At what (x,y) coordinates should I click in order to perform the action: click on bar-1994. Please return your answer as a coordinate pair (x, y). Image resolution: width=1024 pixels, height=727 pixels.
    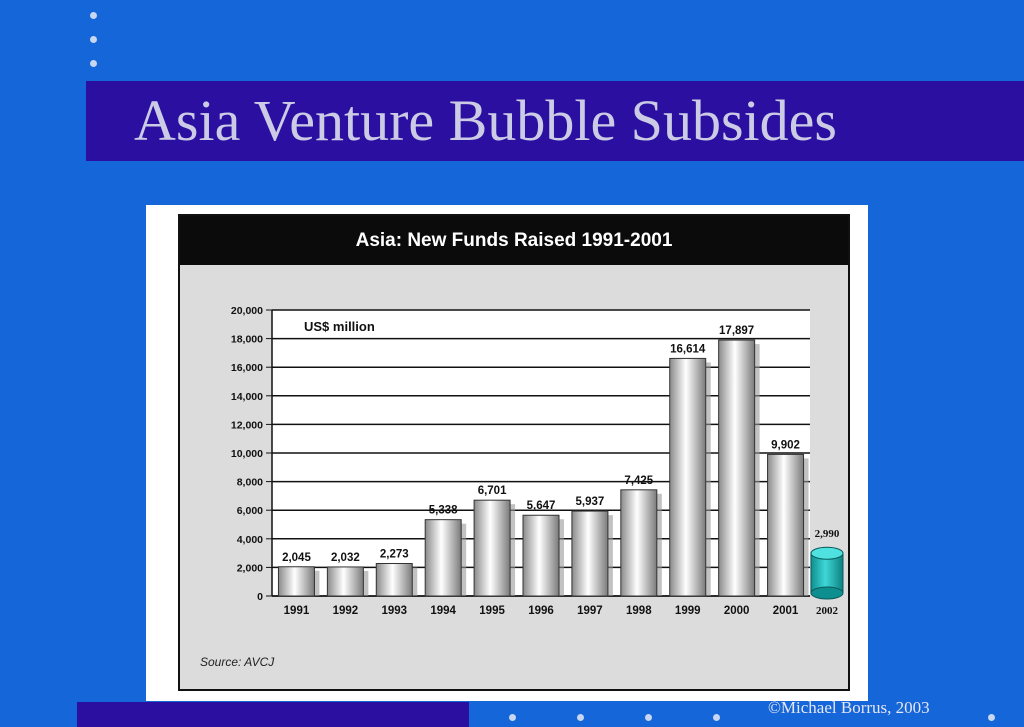
    Looking at the image, I should click on (443, 558).